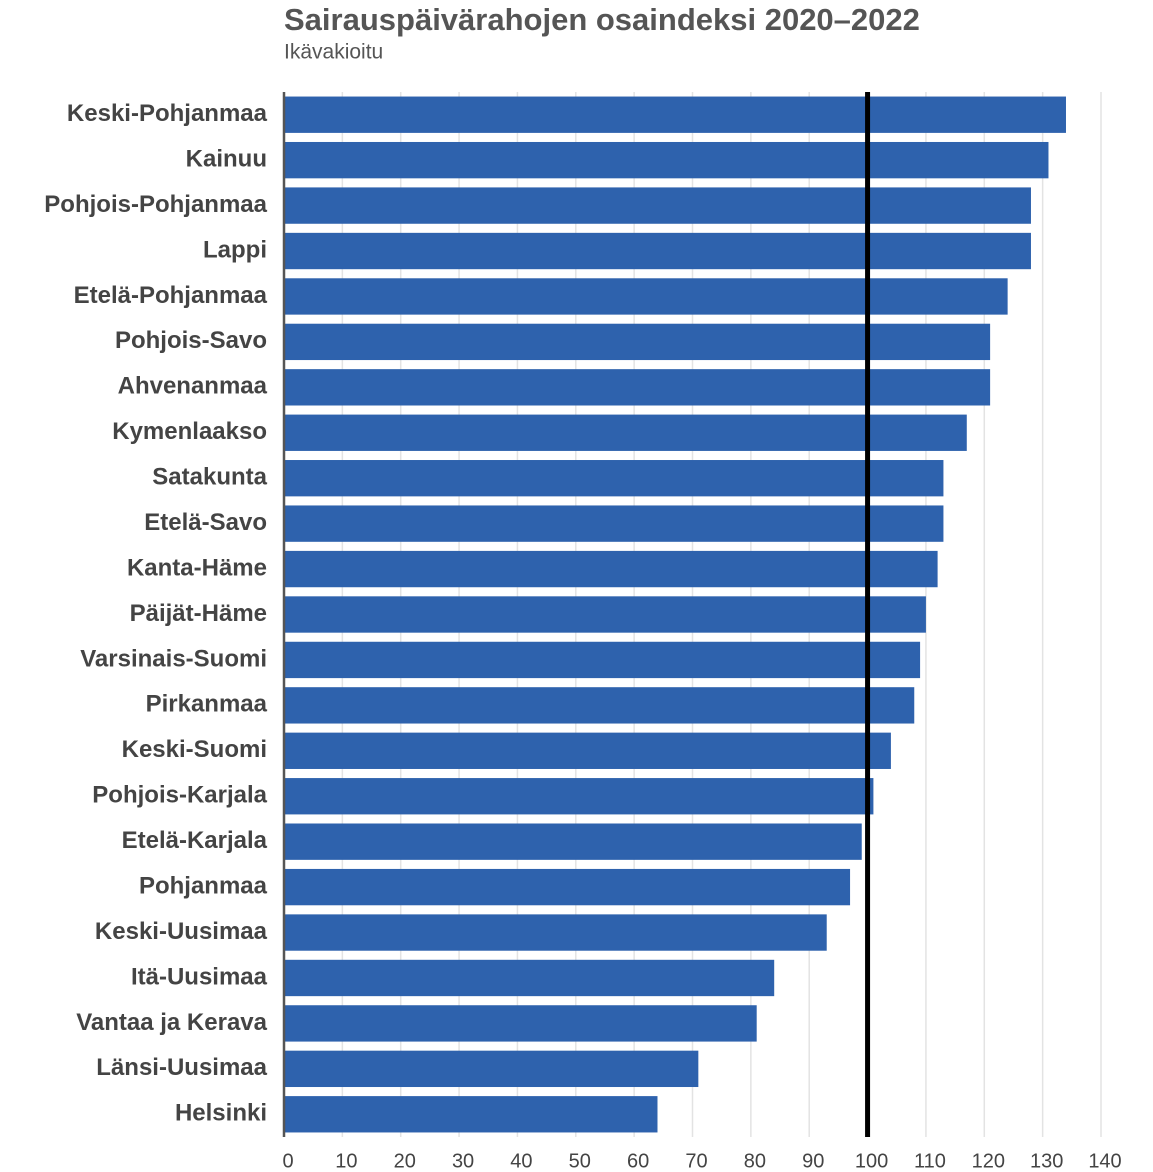 The image size is (1153, 1172). Describe the element at coordinates (171, 295) in the screenshot. I see `y-tick-label: Etelä-Pohjanmaa` at that location.